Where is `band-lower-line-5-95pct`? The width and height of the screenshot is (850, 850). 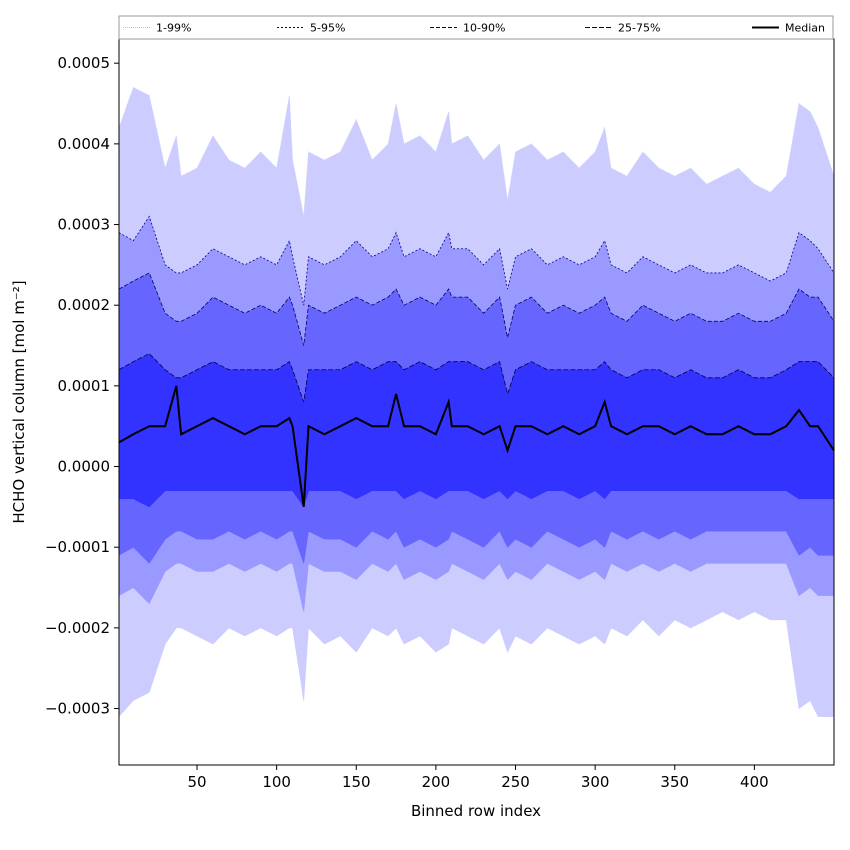
band-lower-line-5-95pct is located at coordinates (476, 587).